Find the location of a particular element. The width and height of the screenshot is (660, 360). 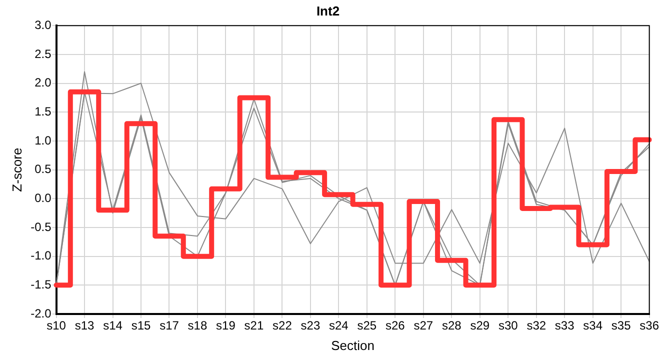

y-tick-label: 1.5 is located at coordinates (43, 111).